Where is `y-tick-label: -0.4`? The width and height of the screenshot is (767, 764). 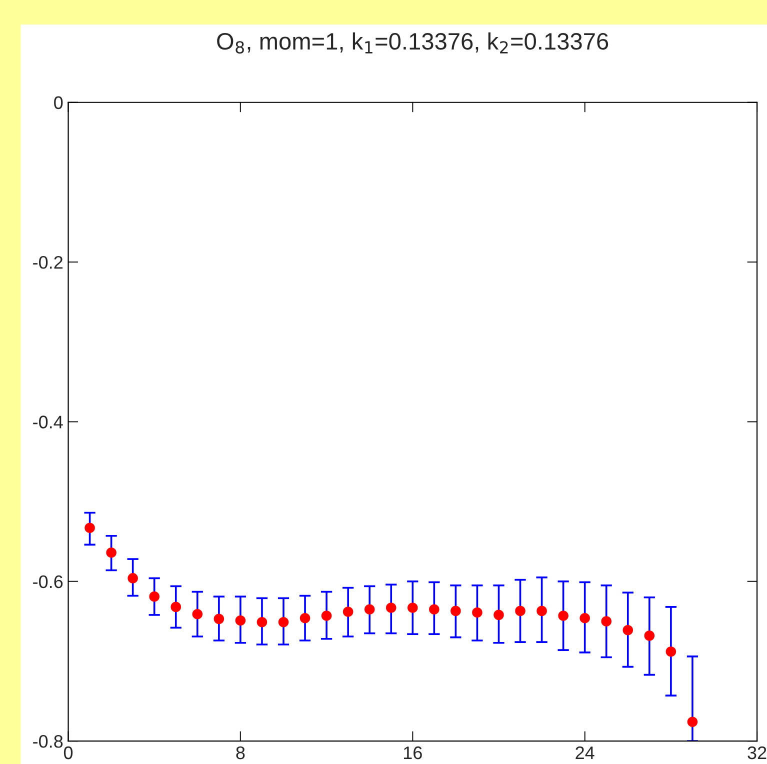 y-tick-label: -0.4 is located at coordinates (48, 422).